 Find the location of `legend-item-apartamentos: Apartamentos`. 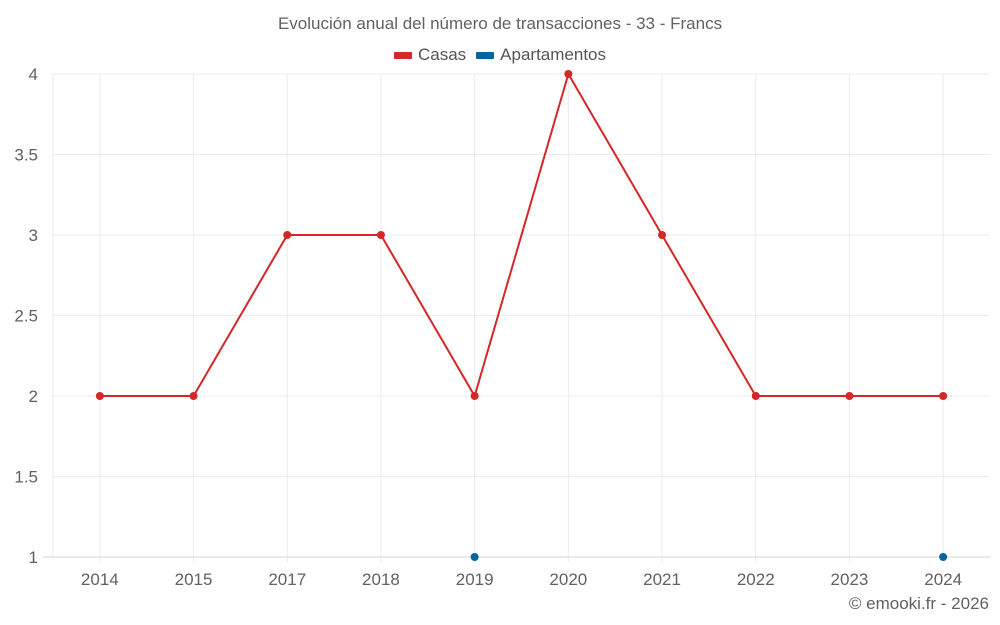

legend-item-apartamentos: Apartamentos is located at coordinates (541, 55).